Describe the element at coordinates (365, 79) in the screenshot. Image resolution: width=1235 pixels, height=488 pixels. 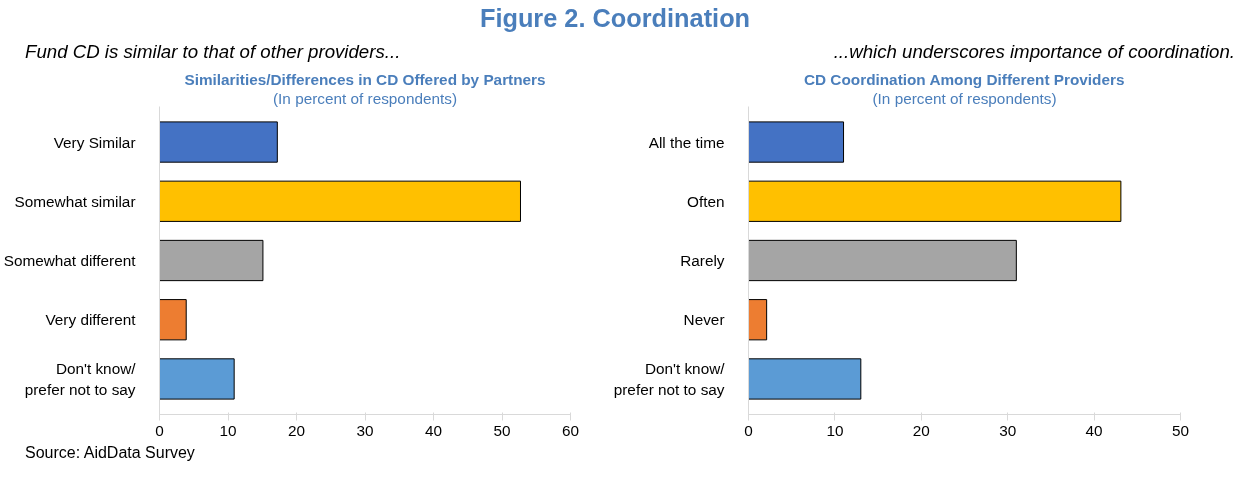
I see `chart-title: Similarities/Differences in CD Offered by Partners` at that location.